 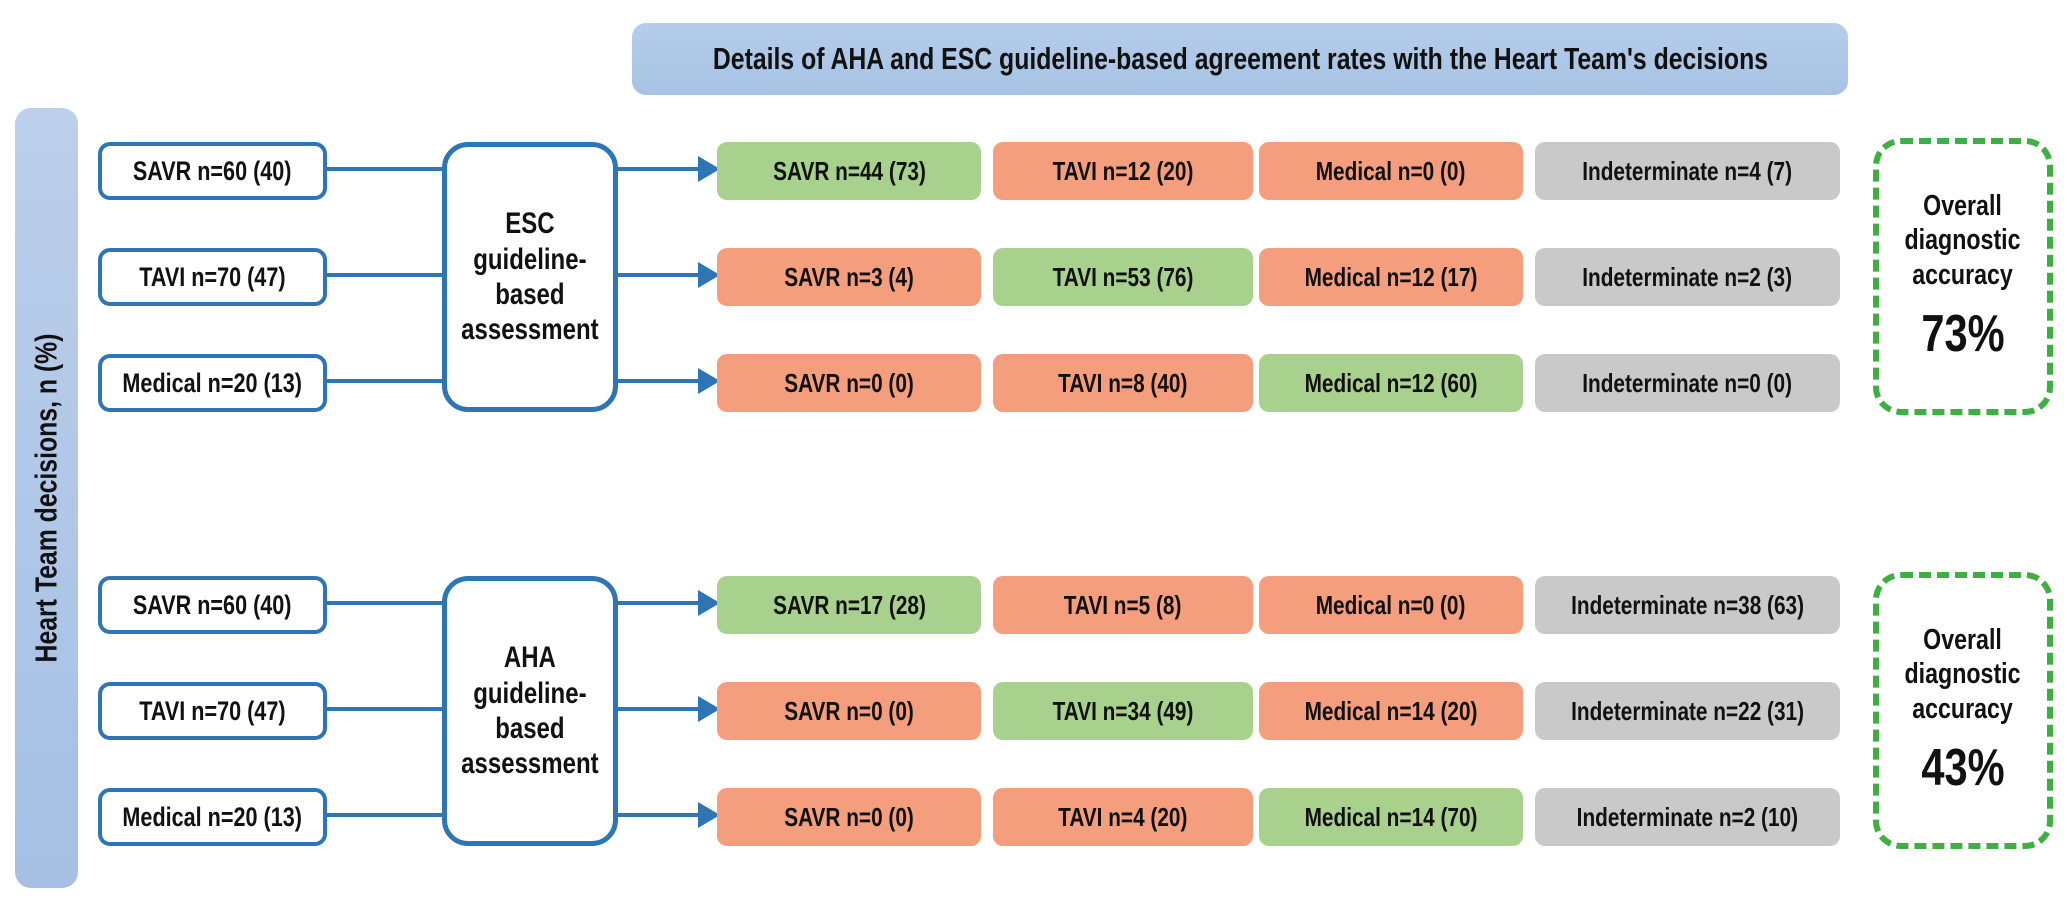 I want to click on result-cell-label: Medical n=12 (60), so click(x=1391, y=382).